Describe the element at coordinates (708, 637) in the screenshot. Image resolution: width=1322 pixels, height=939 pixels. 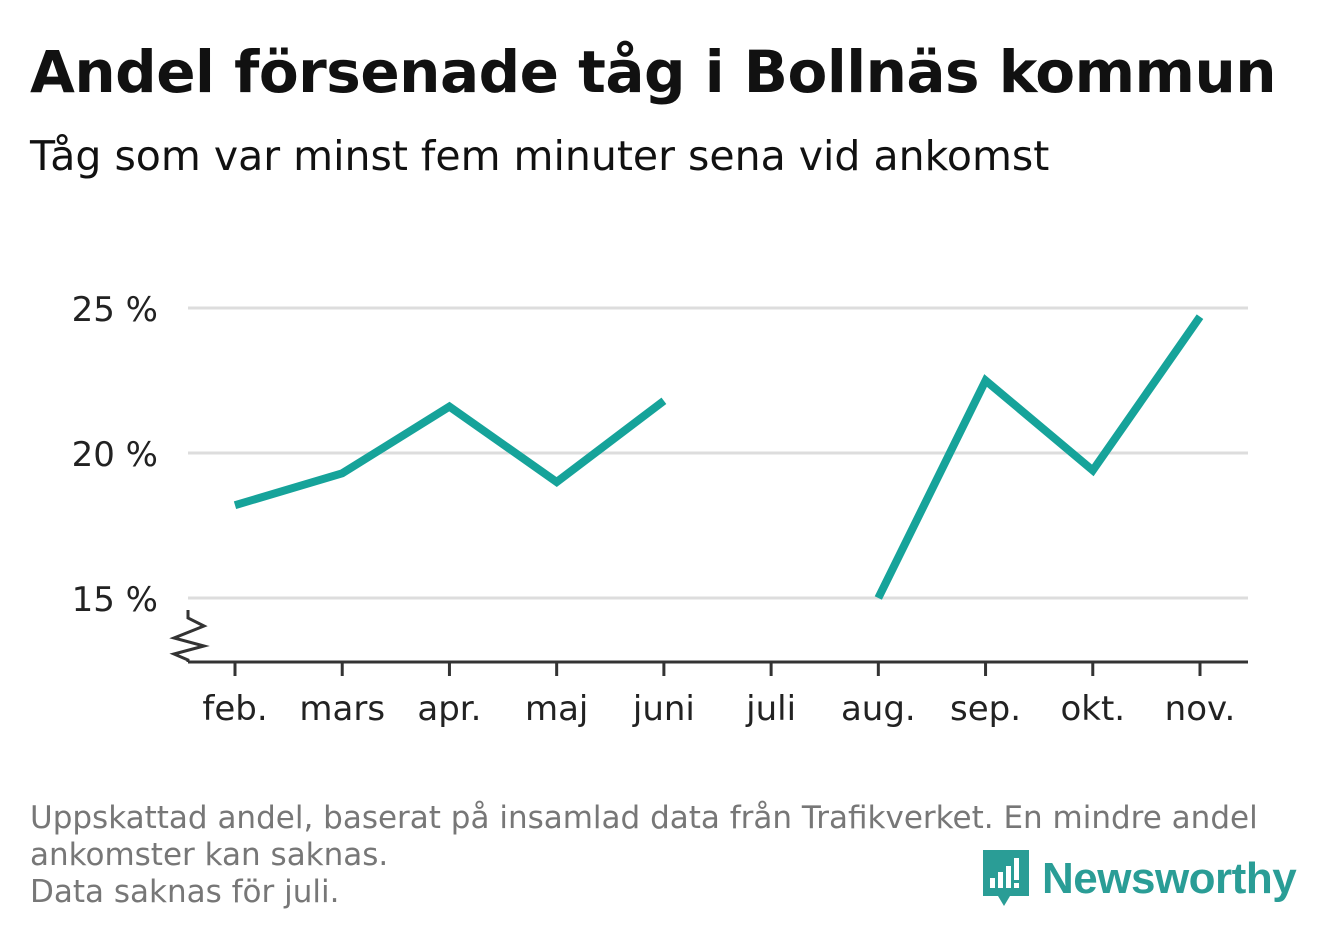
I see `x-axis` at that location.